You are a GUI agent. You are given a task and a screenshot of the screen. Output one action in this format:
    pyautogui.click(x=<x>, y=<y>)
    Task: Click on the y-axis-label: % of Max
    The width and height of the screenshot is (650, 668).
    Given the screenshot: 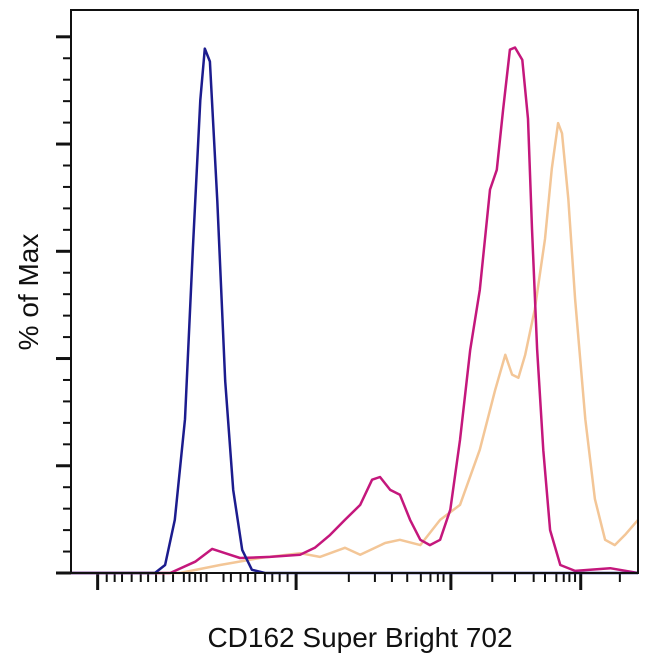 What is the action you would take?
    pyautogui.click(x=28, y=292)
    